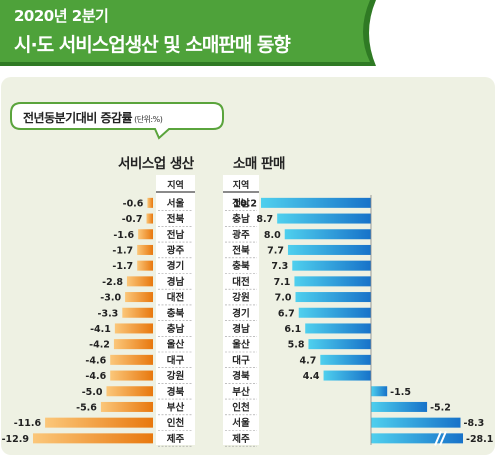 The height and width of the screenshot is (457, 500). I want to click on callout-unit: (단위:%), so click(148, 119).